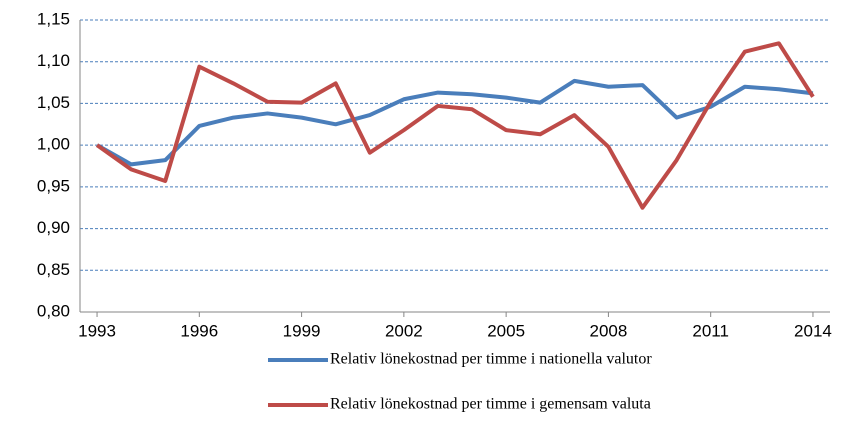  What do you see at coordinates (53, 185) in the screenshot?
I see `y-tick-label: 0,95` at bounding box center [53, 185].